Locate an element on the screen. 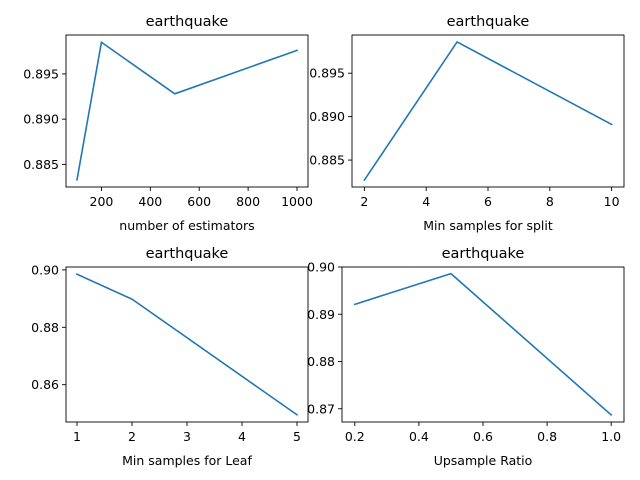 The image size is (640, 480). x-tick-label: 0.8 is located at coordinates (547, 436).